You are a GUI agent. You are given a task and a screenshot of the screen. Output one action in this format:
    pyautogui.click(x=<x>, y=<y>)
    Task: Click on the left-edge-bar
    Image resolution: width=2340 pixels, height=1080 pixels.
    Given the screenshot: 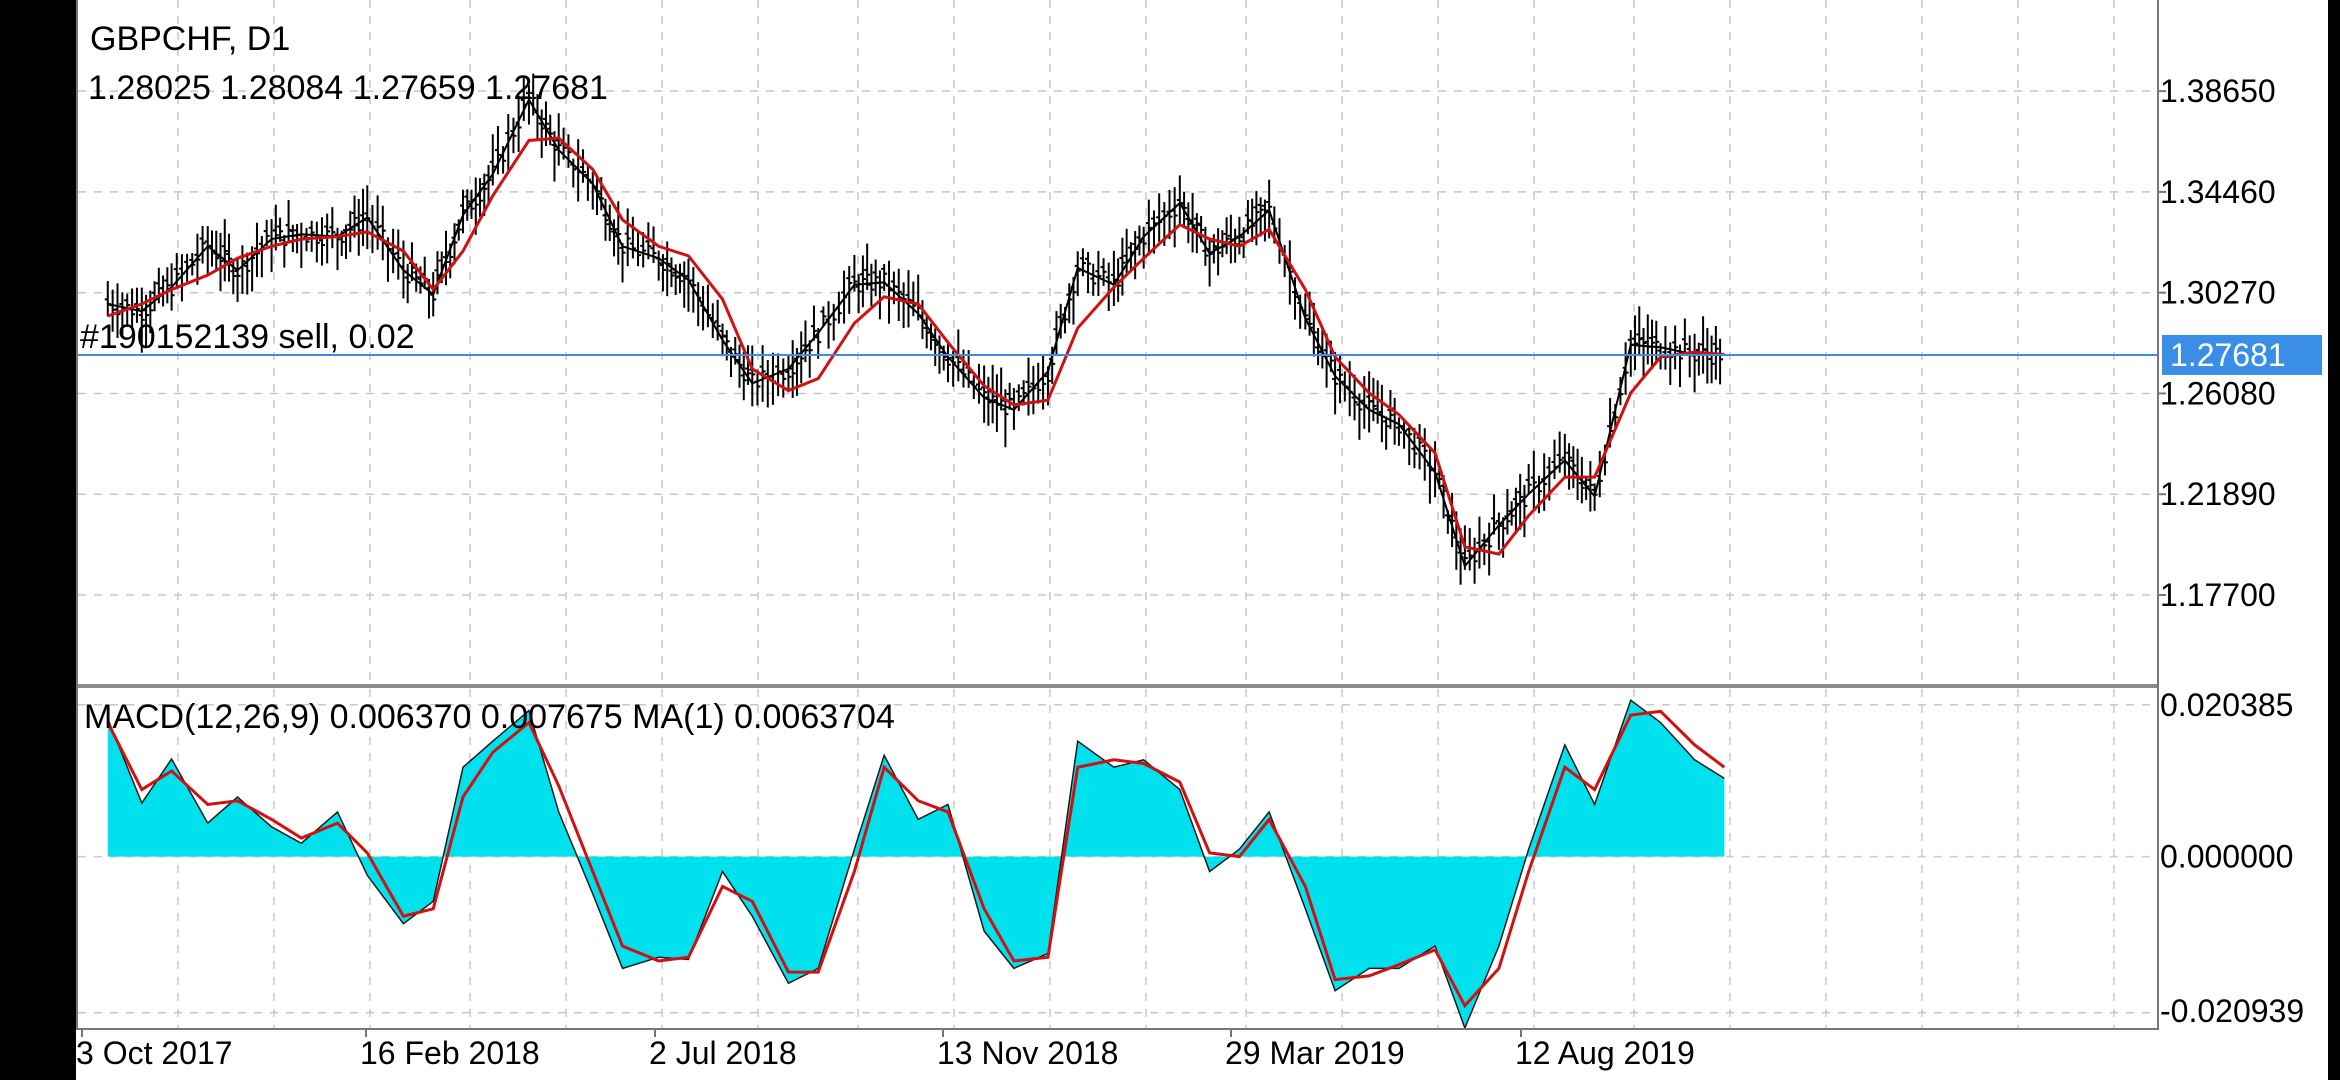 What is the action you would take?
    pyautogui.click(x=38, y=540)
    